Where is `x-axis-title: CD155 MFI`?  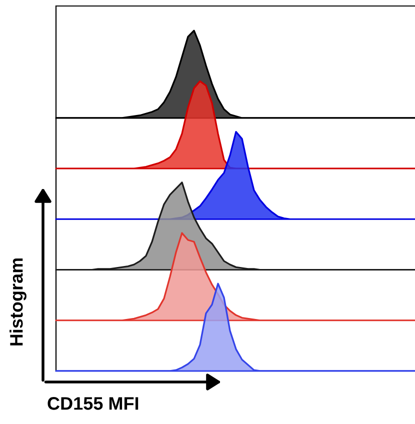 x-axis-title: CD155 MFI is located at coordinates (93, 403).